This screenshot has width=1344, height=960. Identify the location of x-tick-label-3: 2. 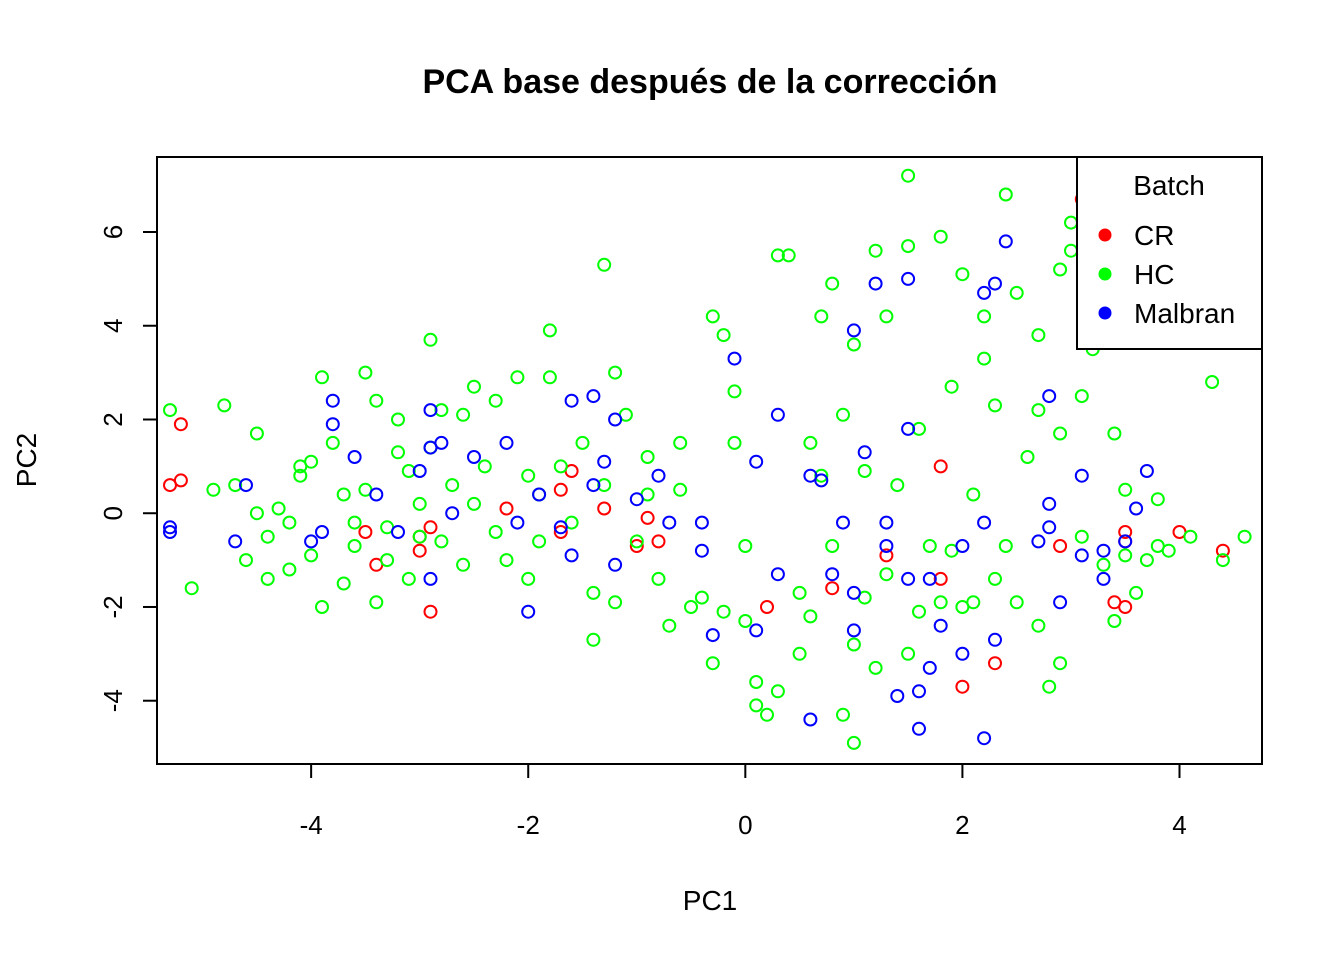
(962, 825).